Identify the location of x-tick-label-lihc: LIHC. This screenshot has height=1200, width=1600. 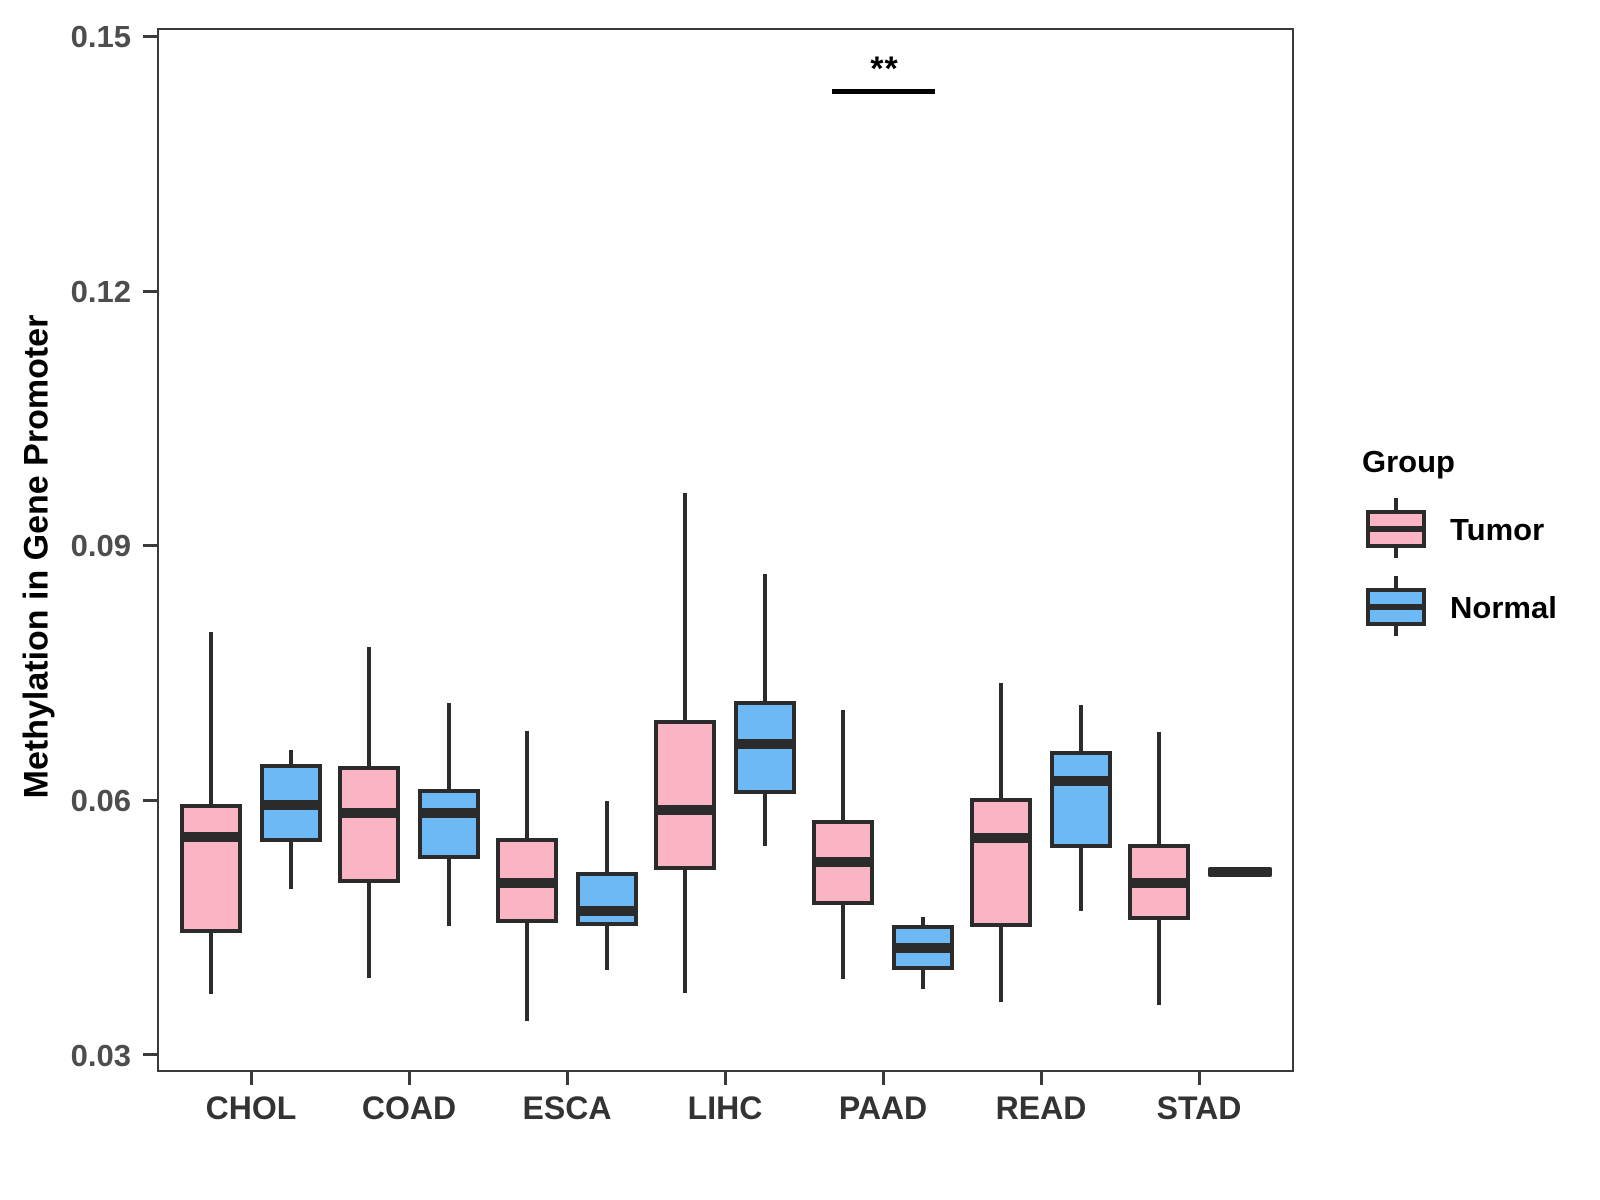
(725, 1108).